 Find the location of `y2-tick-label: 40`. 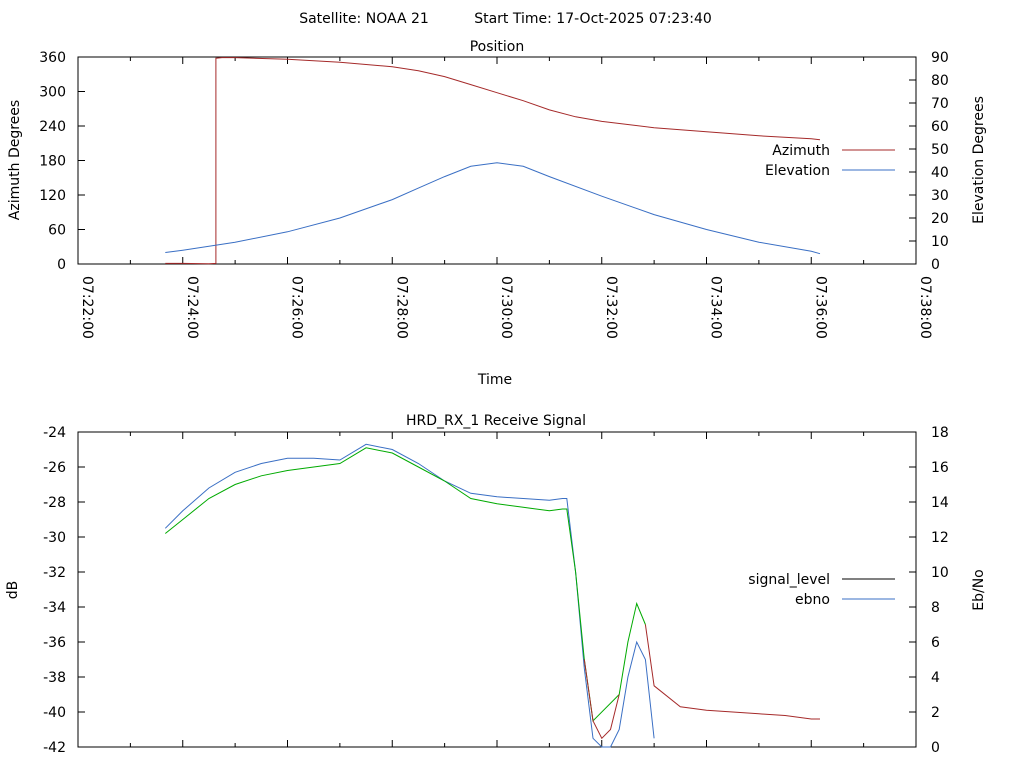

y2-tick-label: 40 is located at coordinates (940, 173).